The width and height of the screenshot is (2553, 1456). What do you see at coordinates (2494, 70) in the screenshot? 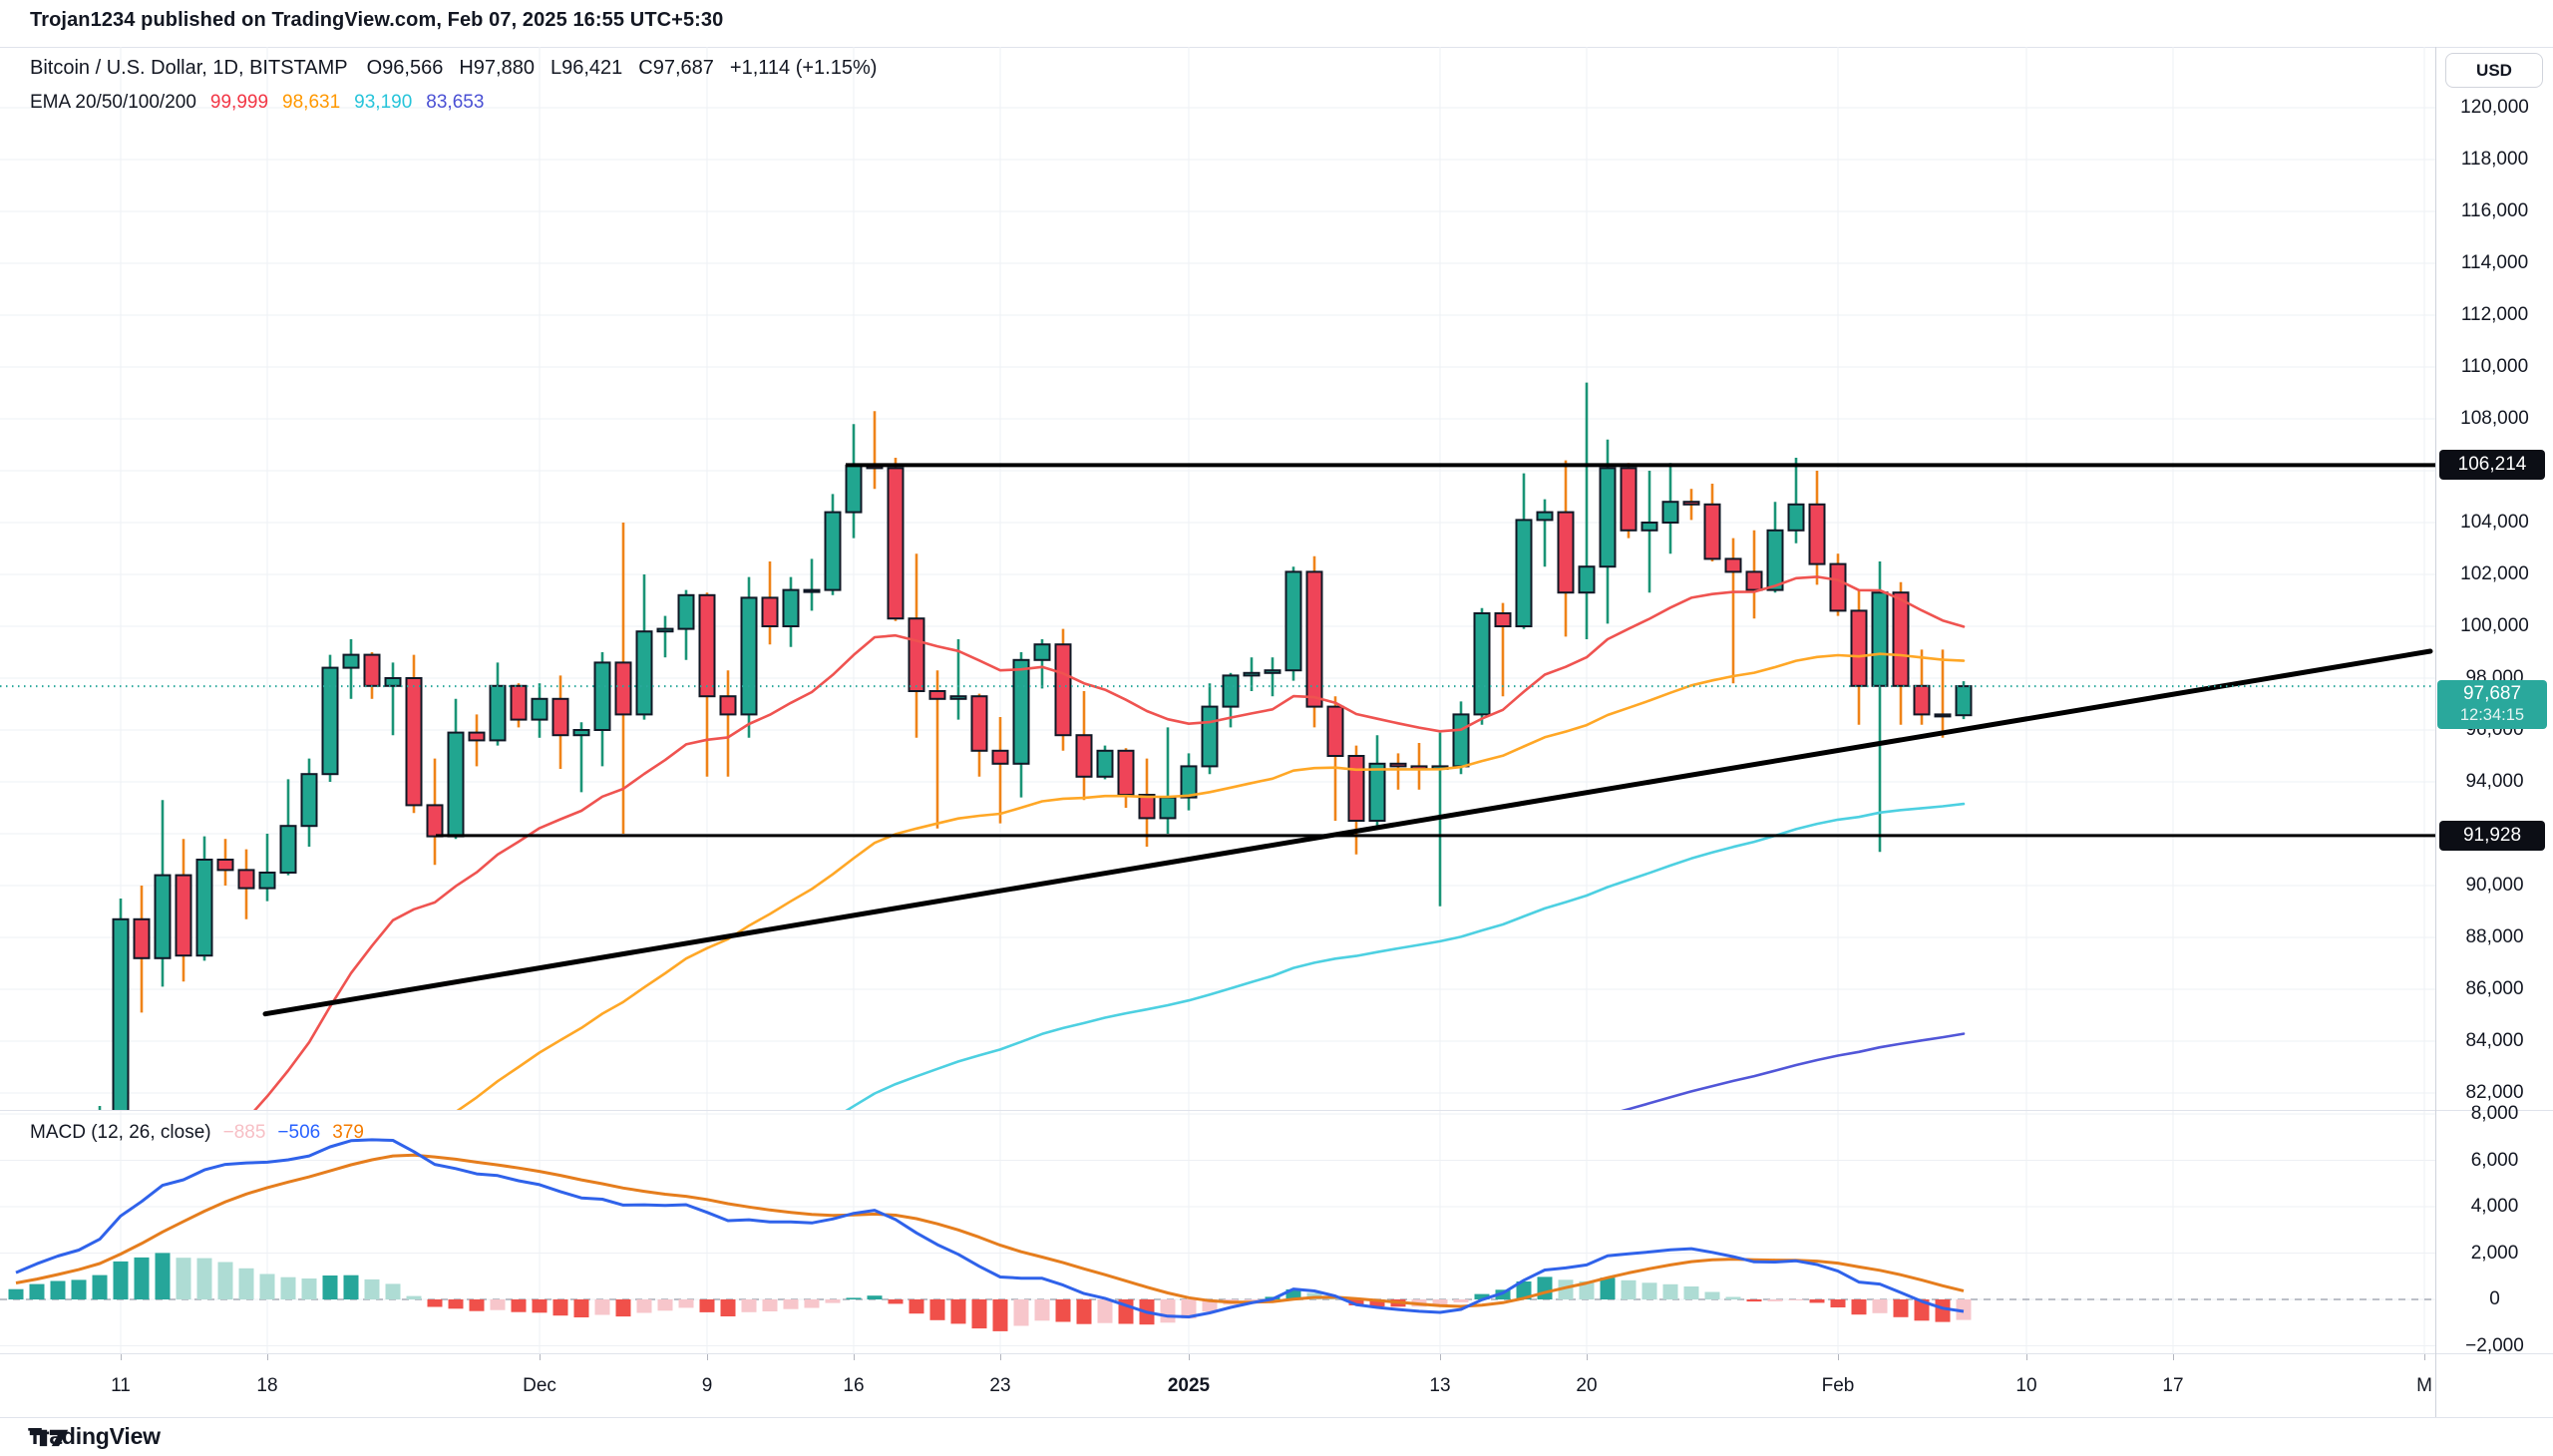
I see `currency-toggle: USD` at bounding box center [2494, 70].